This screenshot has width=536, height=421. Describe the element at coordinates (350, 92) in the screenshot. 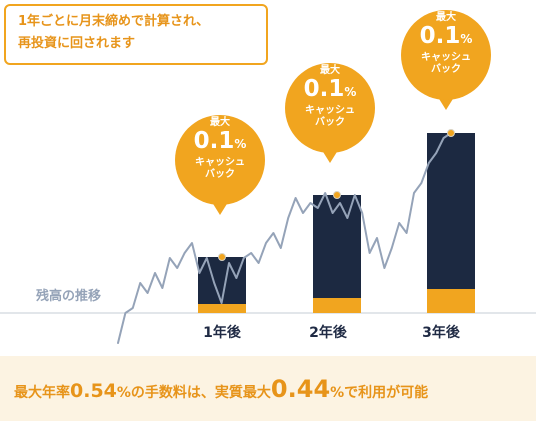

I see `bubble-2-unit: %` at that location.